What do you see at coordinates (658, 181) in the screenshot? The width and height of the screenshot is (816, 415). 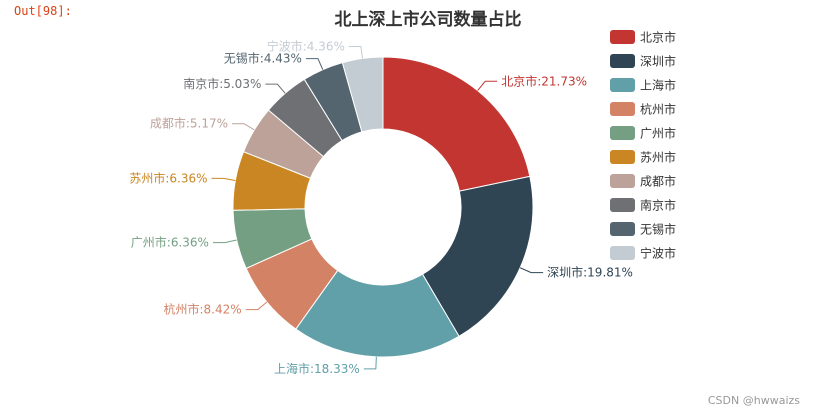 I see `legend-label: 成都市` at bounding box center [658, 181].